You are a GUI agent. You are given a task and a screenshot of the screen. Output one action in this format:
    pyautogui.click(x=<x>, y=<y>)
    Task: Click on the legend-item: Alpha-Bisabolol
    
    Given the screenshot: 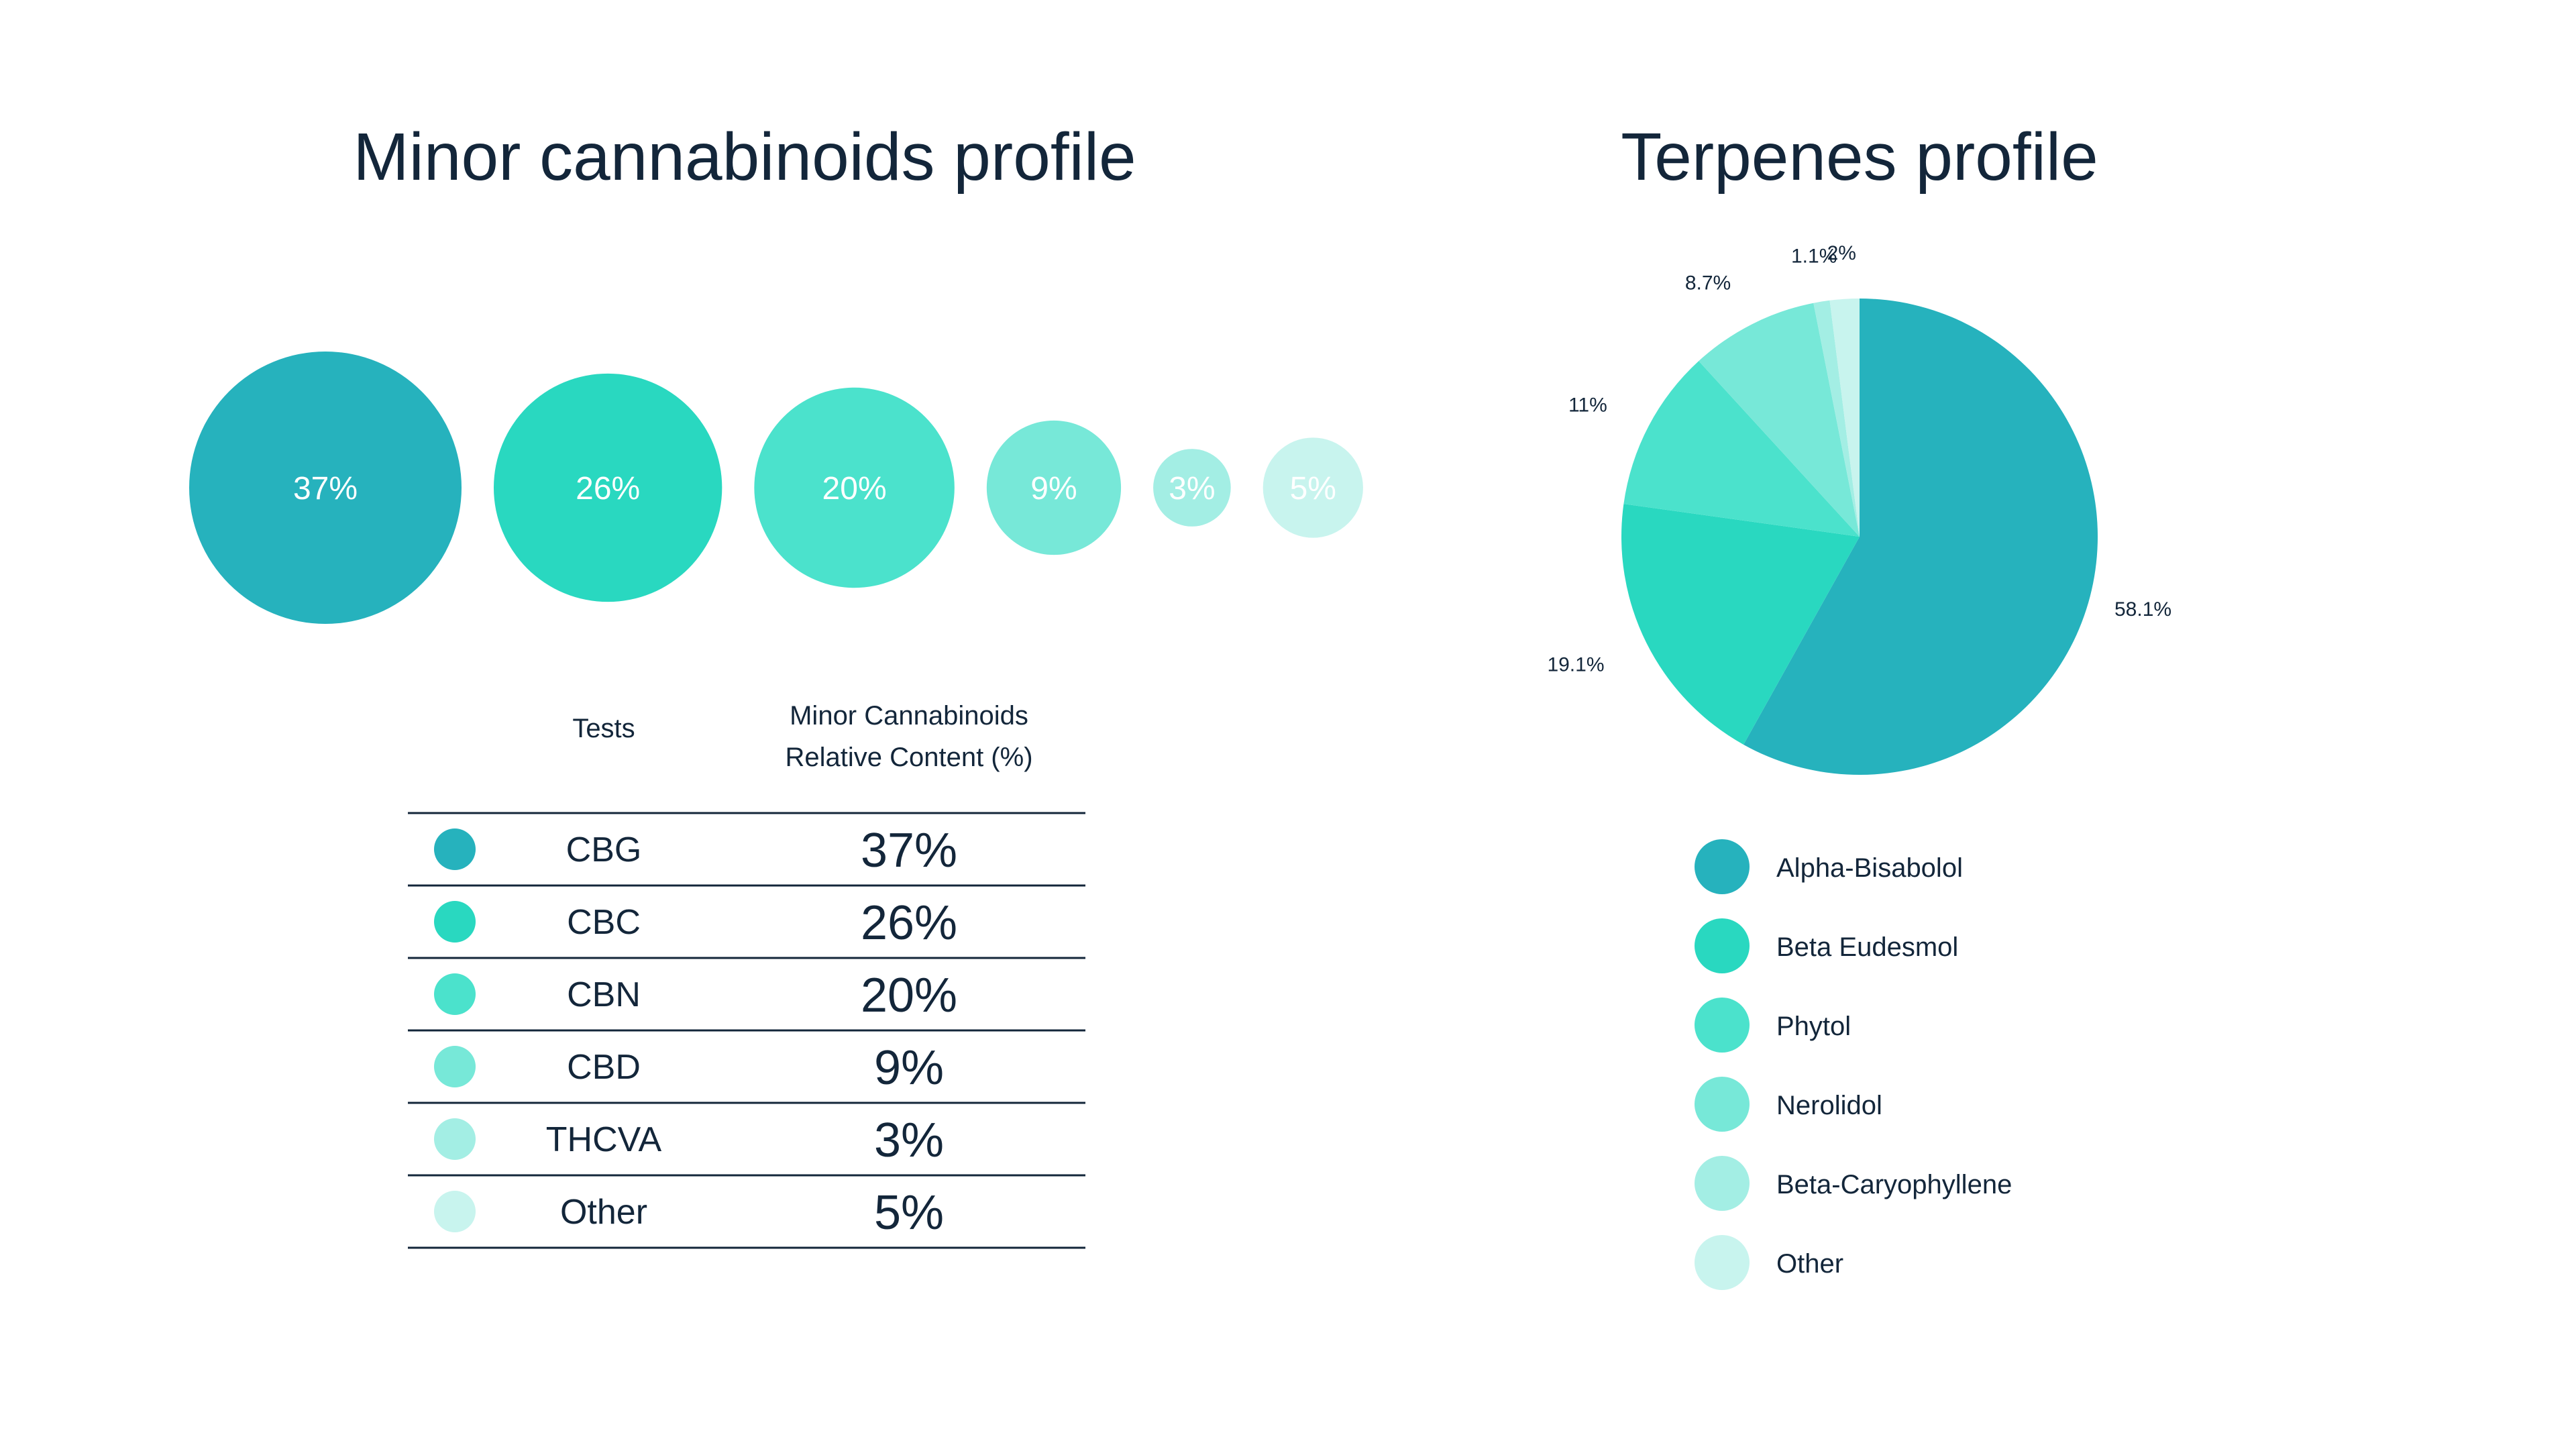 What is the action you would take?
    pyautogui.click(x=1829, y=866)
    